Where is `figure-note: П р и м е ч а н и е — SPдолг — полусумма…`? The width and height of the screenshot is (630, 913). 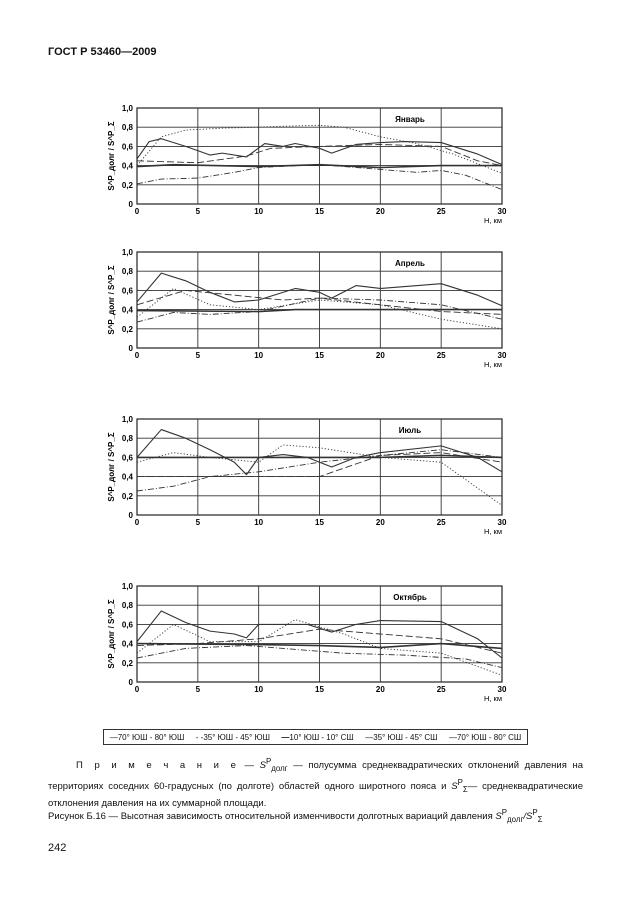
figure-note: П р и м е ч а н и е — SPдолг — полусумма… is located at coordinates (316, 783).